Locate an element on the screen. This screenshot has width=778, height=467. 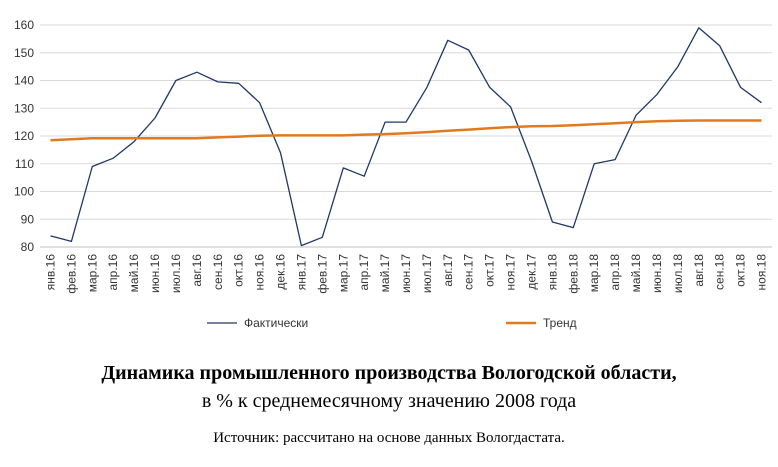
x-tick-label: июн.17 is located at coordinates (406, 273).